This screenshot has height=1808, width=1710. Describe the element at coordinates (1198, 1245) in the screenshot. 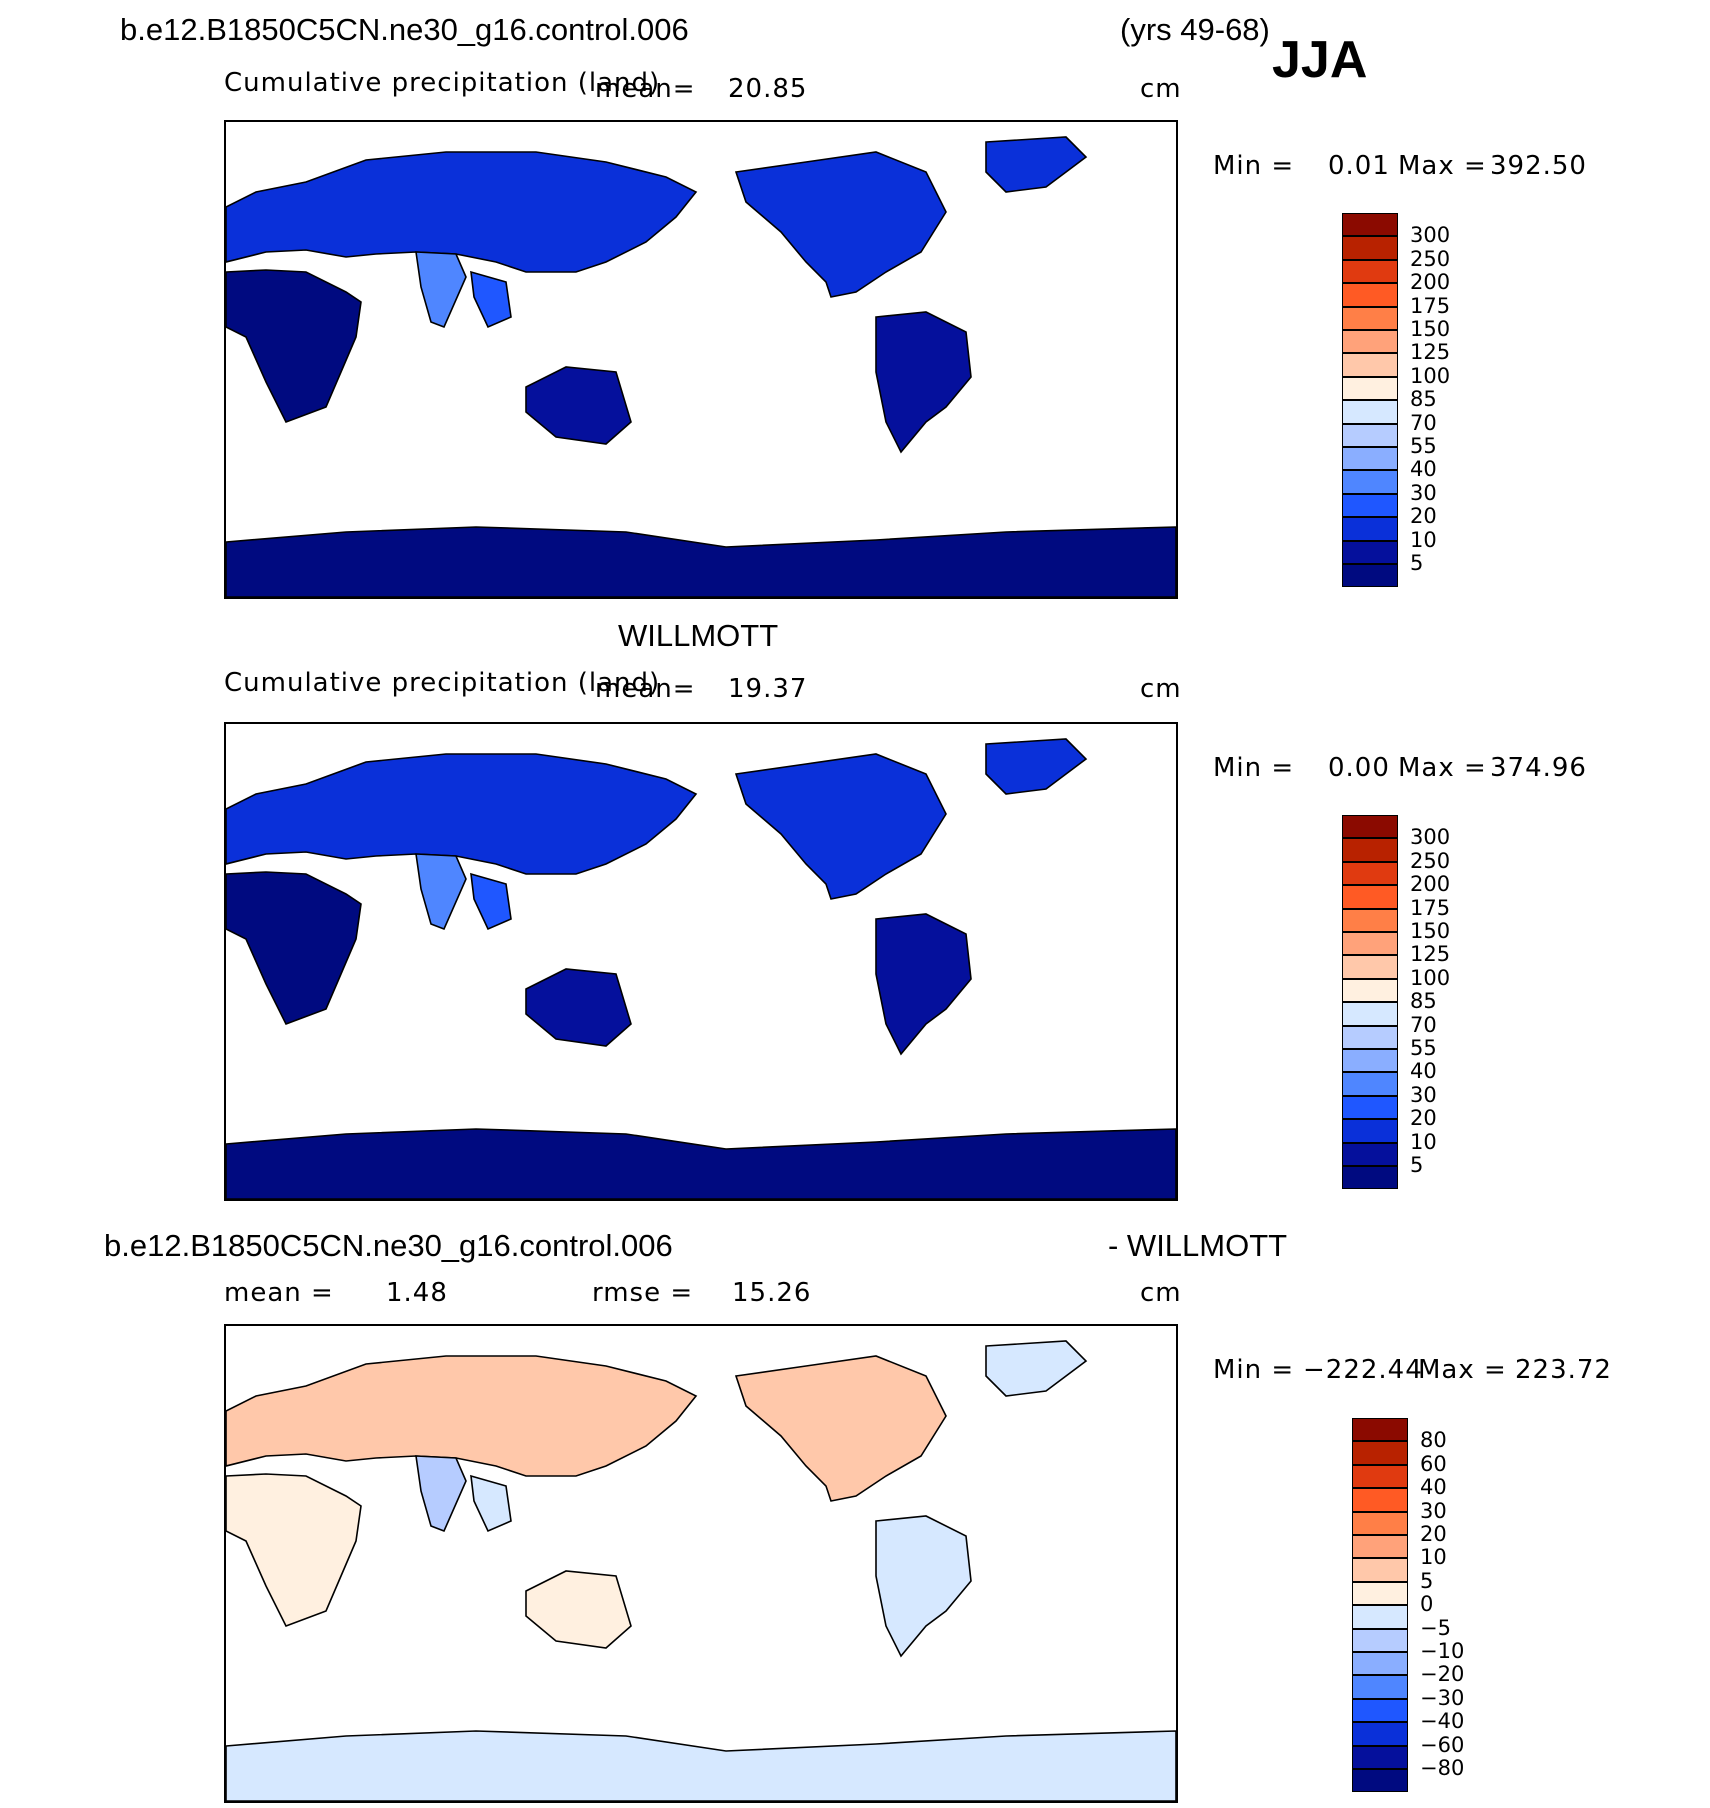

I see `panel3-title-right: - WILLMOTT` at that location.